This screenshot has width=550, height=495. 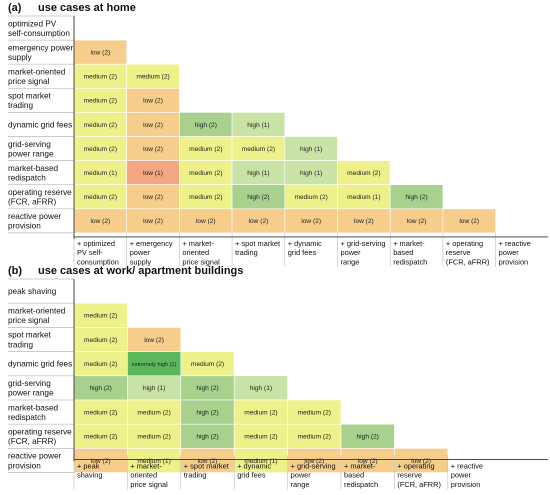 I want to click on cell-label: low (1), so click(x=153, y=173).